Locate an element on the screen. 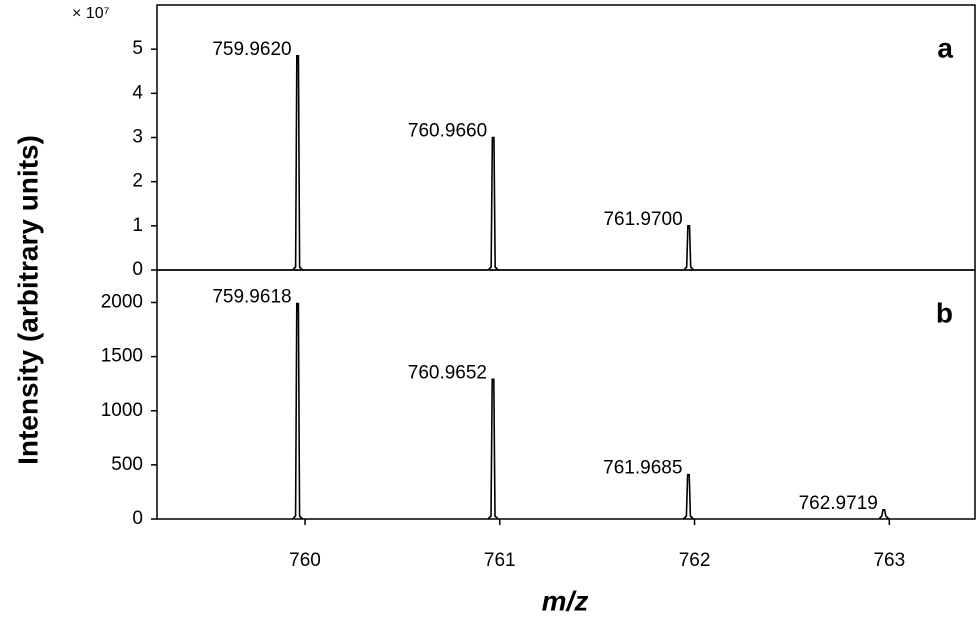 The image size is (980, 623). panel-label: a is located at coordinates (945, 47).